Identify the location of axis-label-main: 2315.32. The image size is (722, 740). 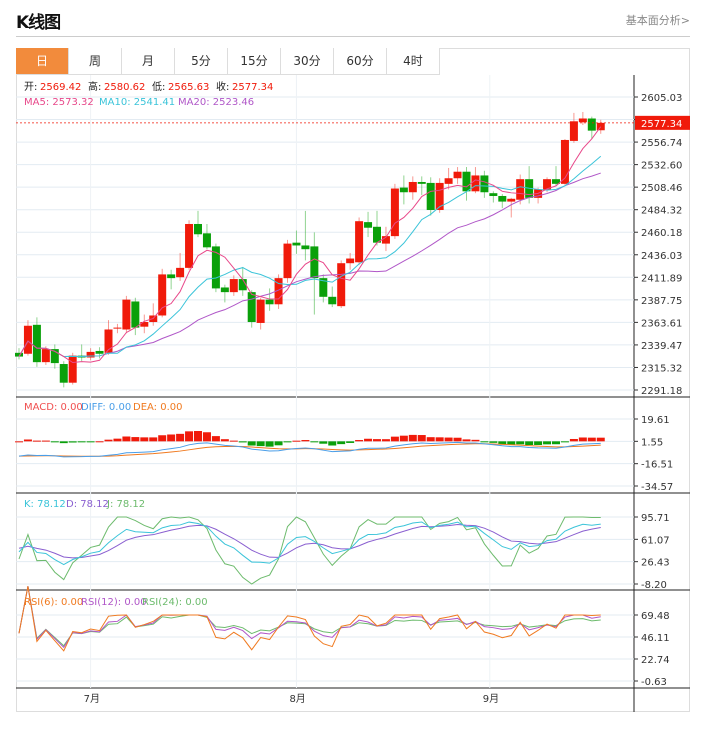
(661, 368).